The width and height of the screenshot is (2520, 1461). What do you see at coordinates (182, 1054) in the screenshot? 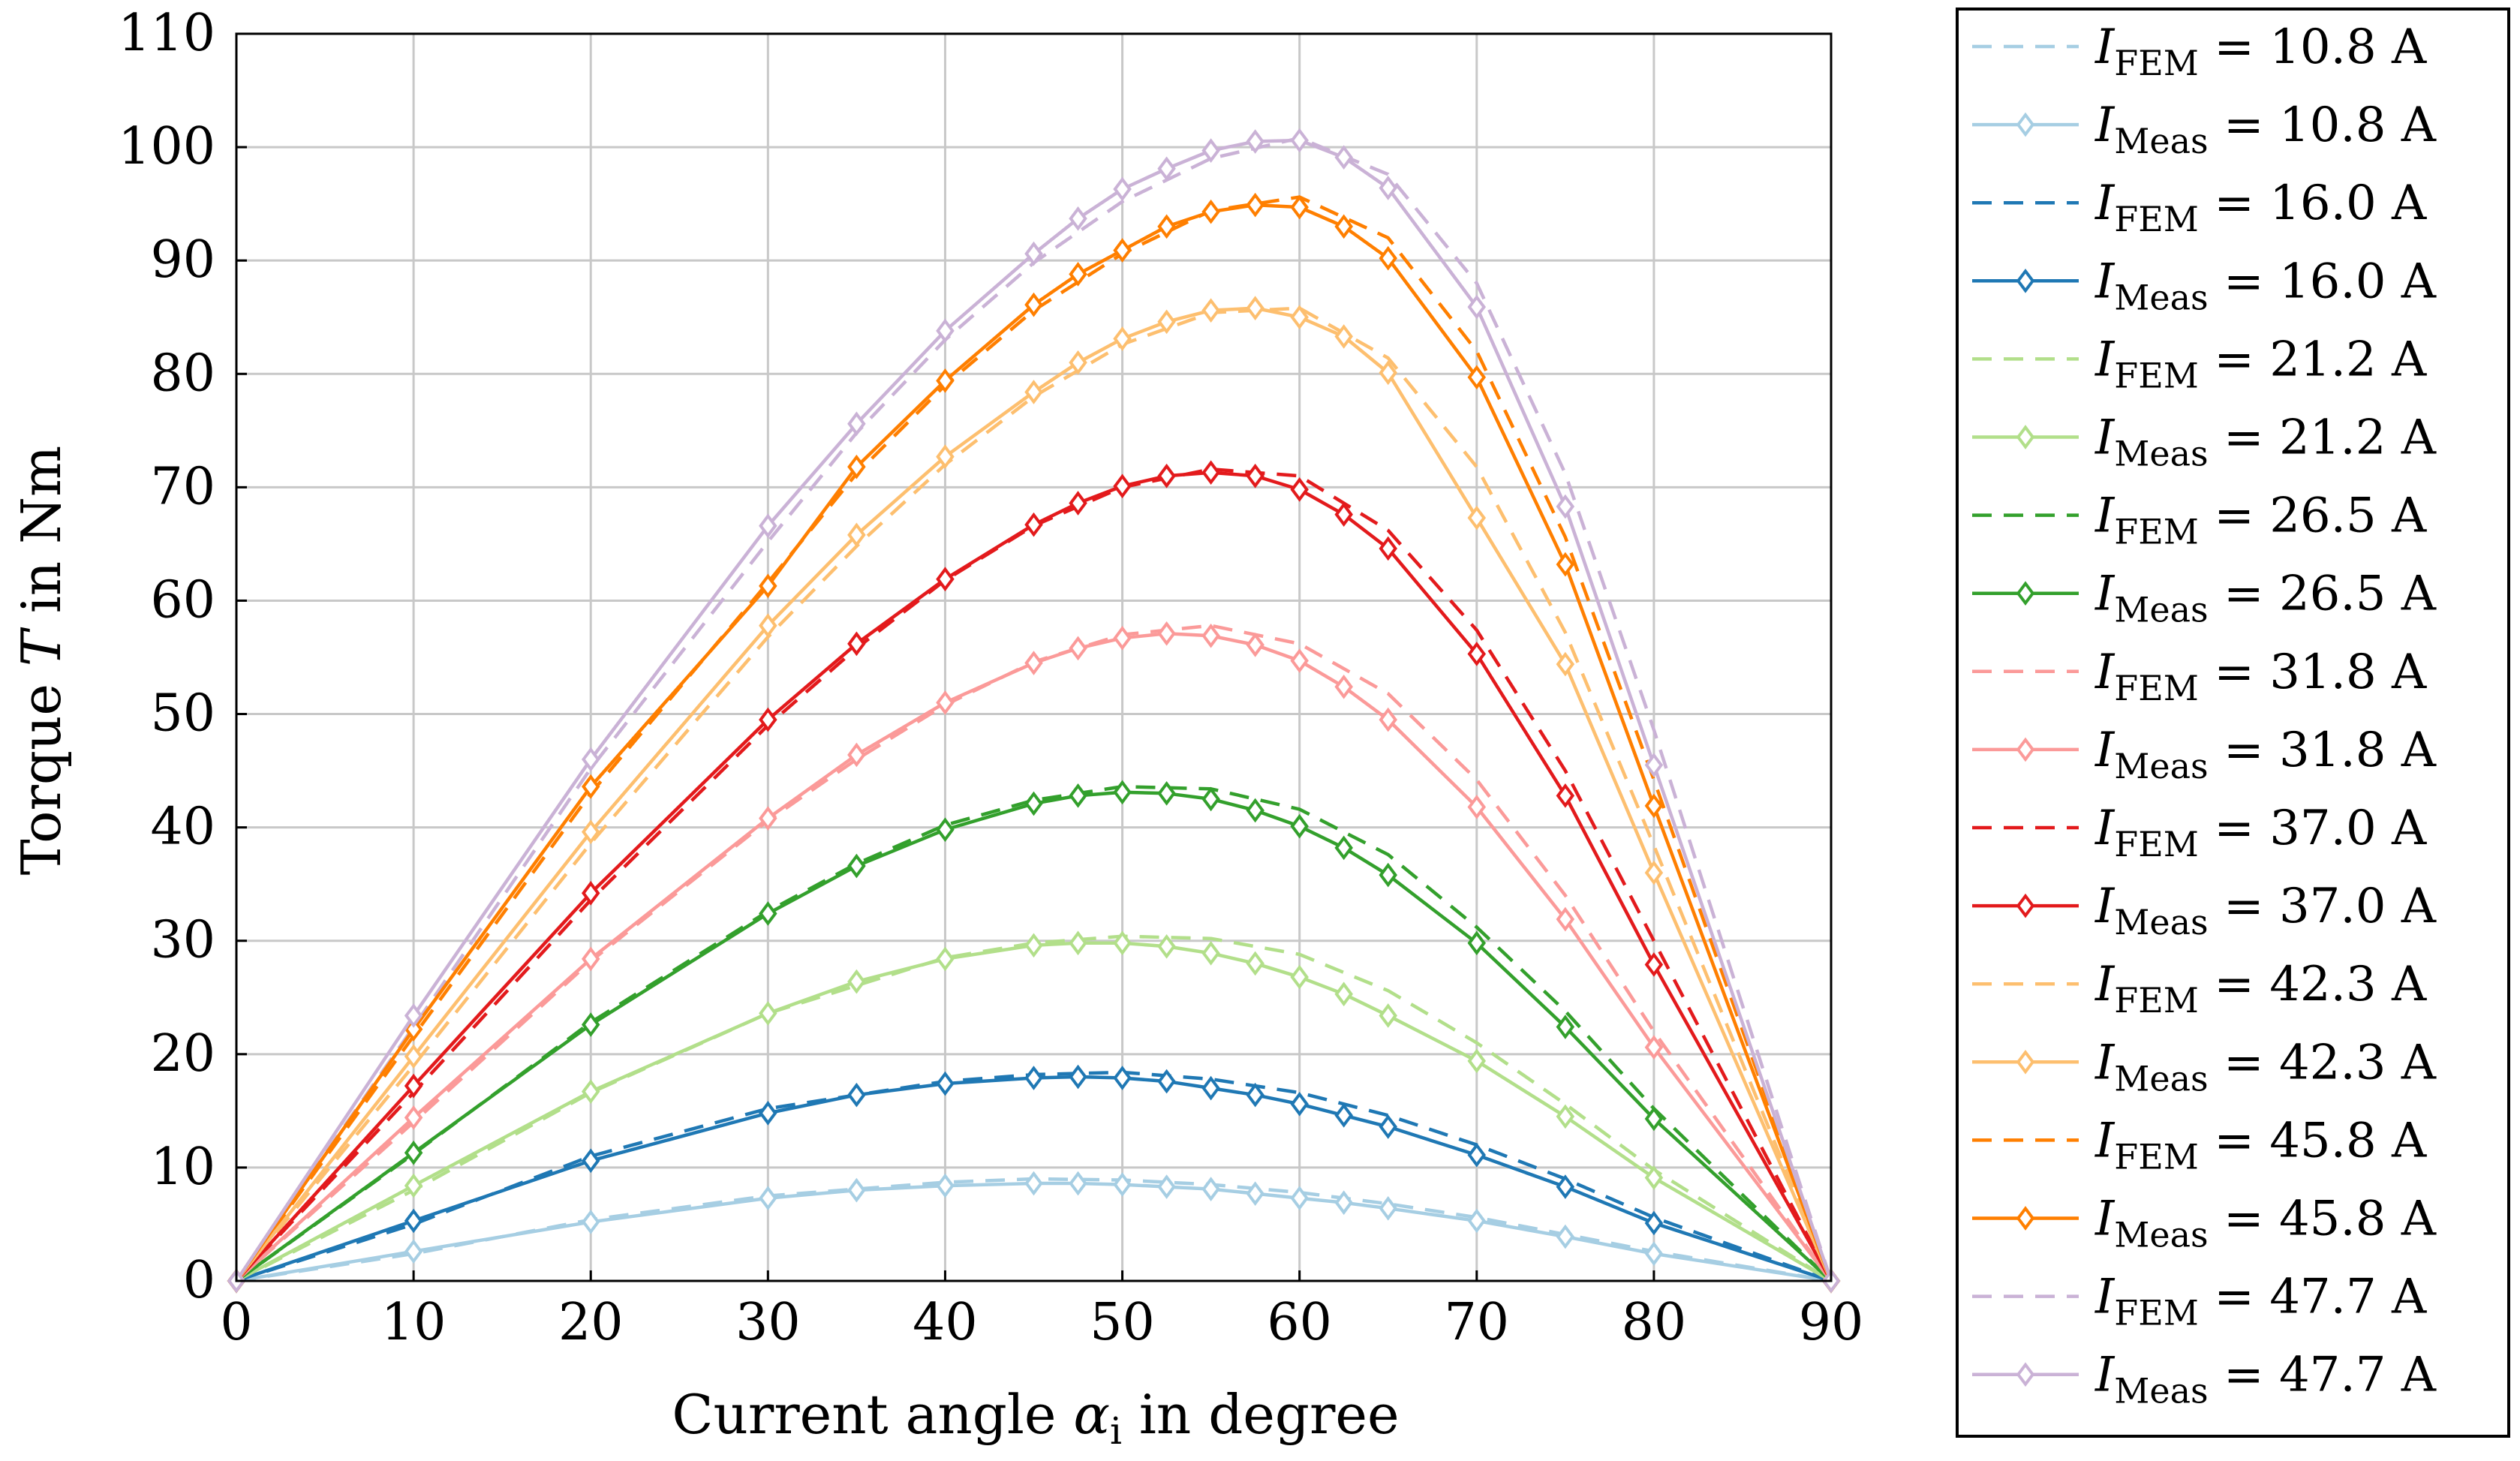
I see `y-tick-label: 20` at bounding box center [182, 1054].